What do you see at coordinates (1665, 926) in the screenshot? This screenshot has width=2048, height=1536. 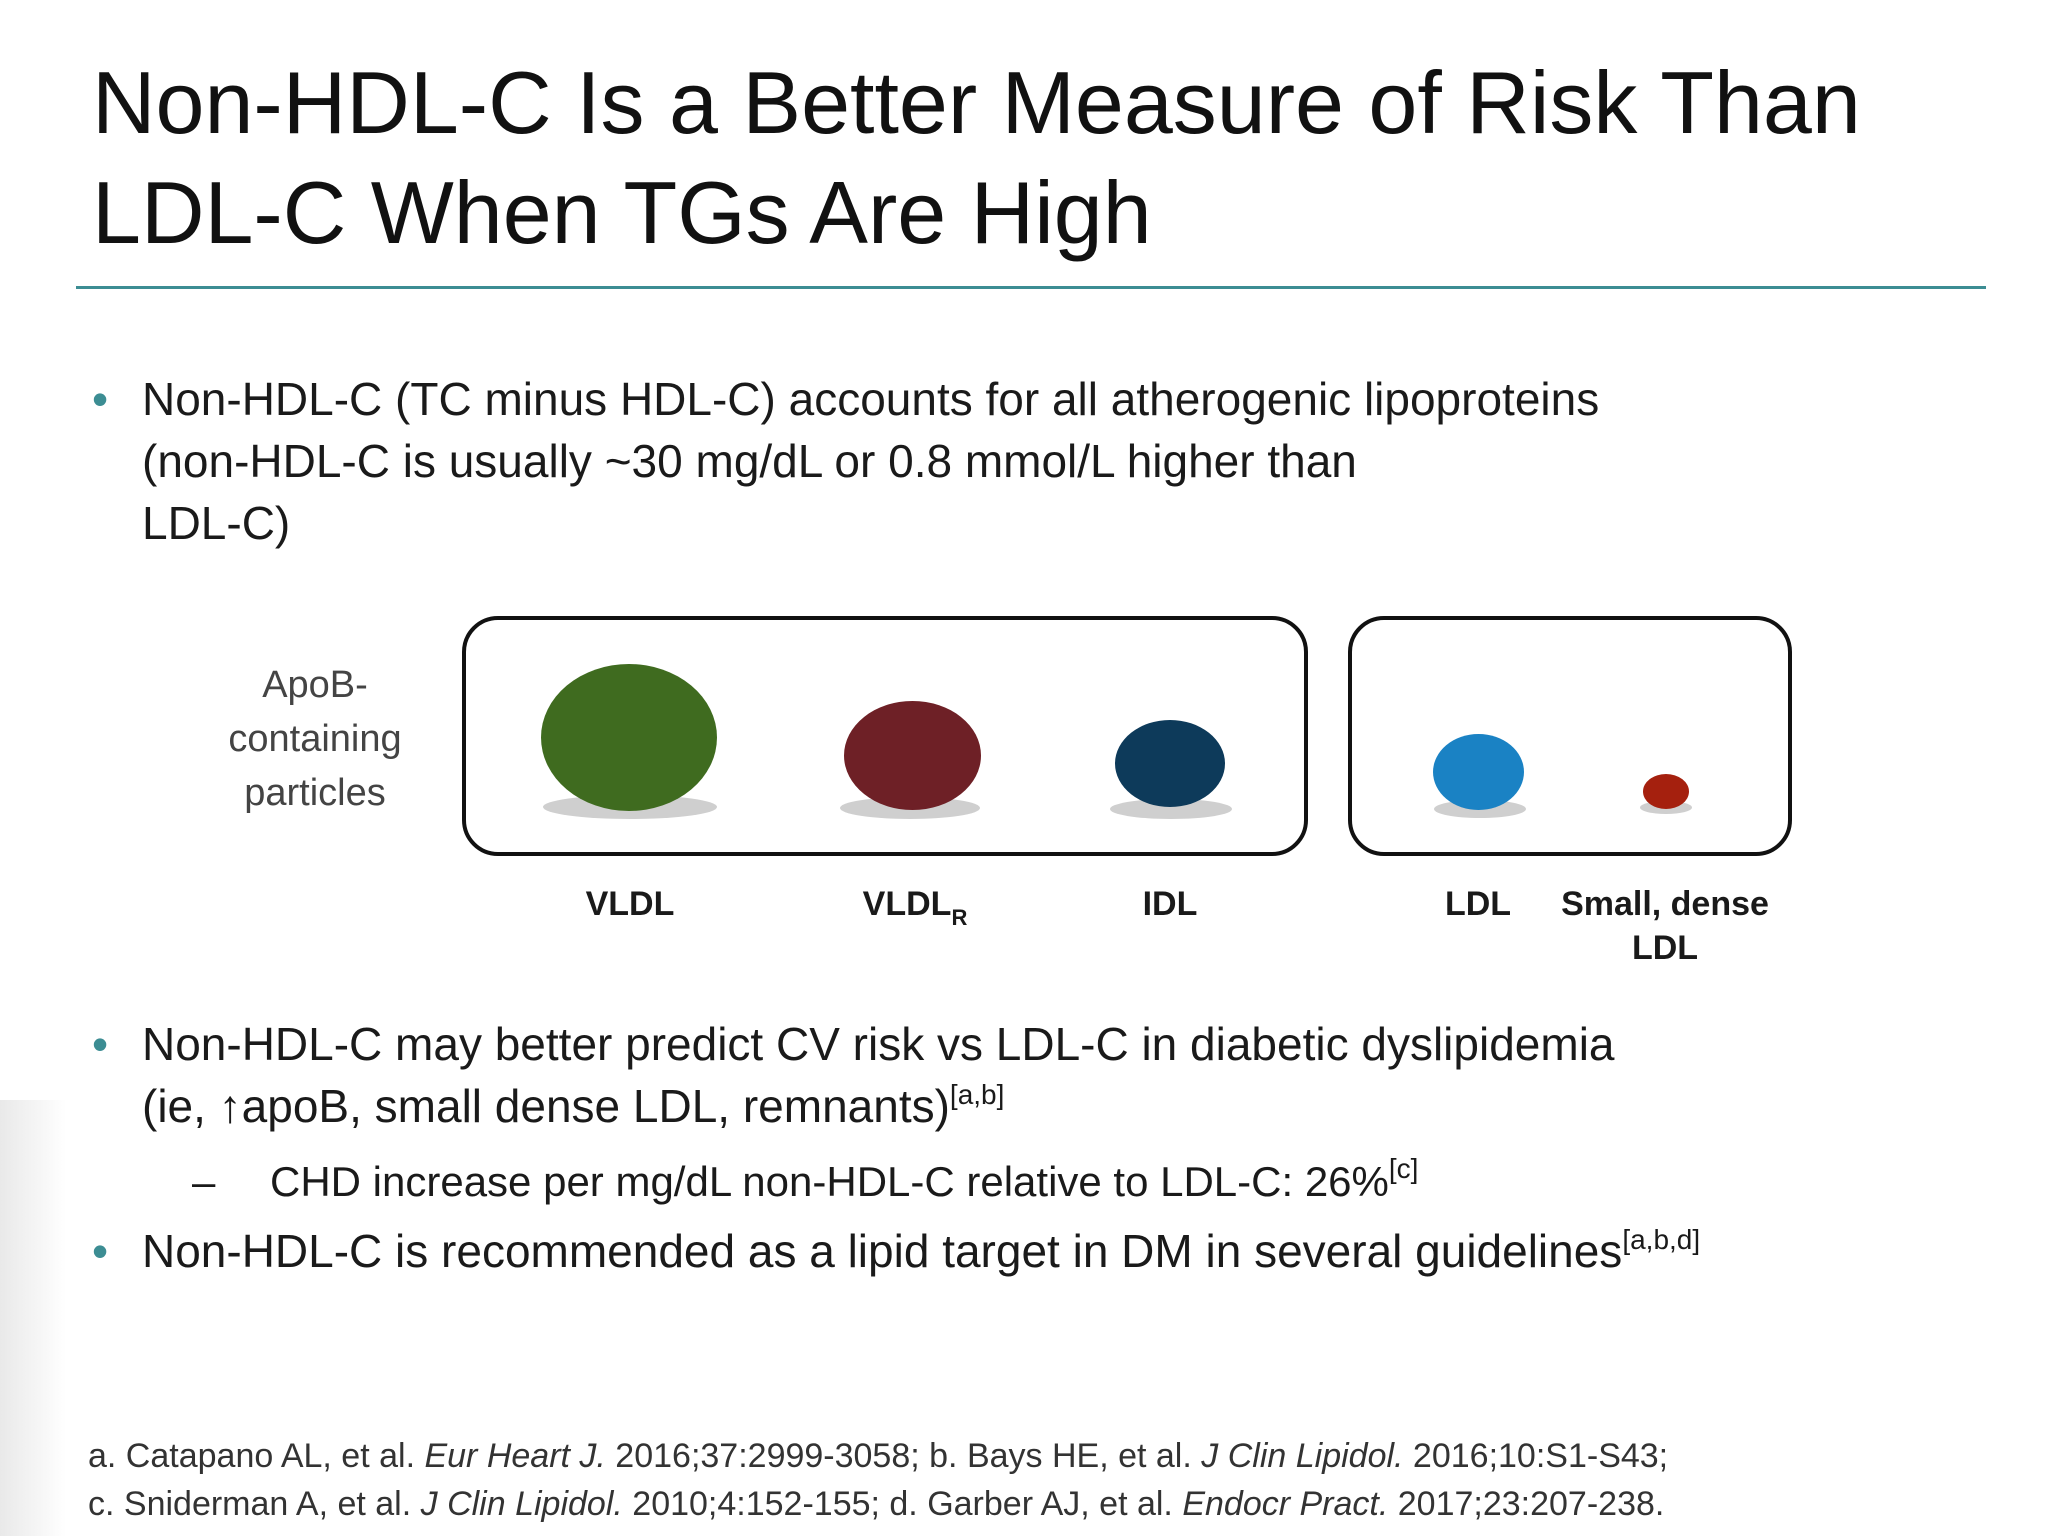 I see `small-dense-ldl-label: Small, dense LDL` at bounding box center [1665, 926].